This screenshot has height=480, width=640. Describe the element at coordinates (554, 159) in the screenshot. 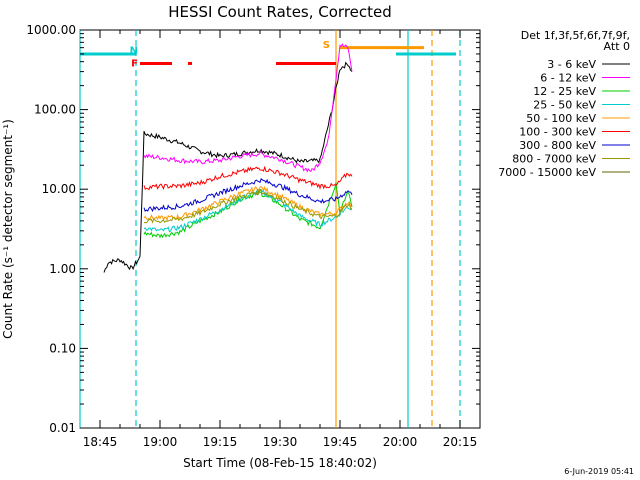

I see `legend-label: 800 - 7000 keV` at that location.